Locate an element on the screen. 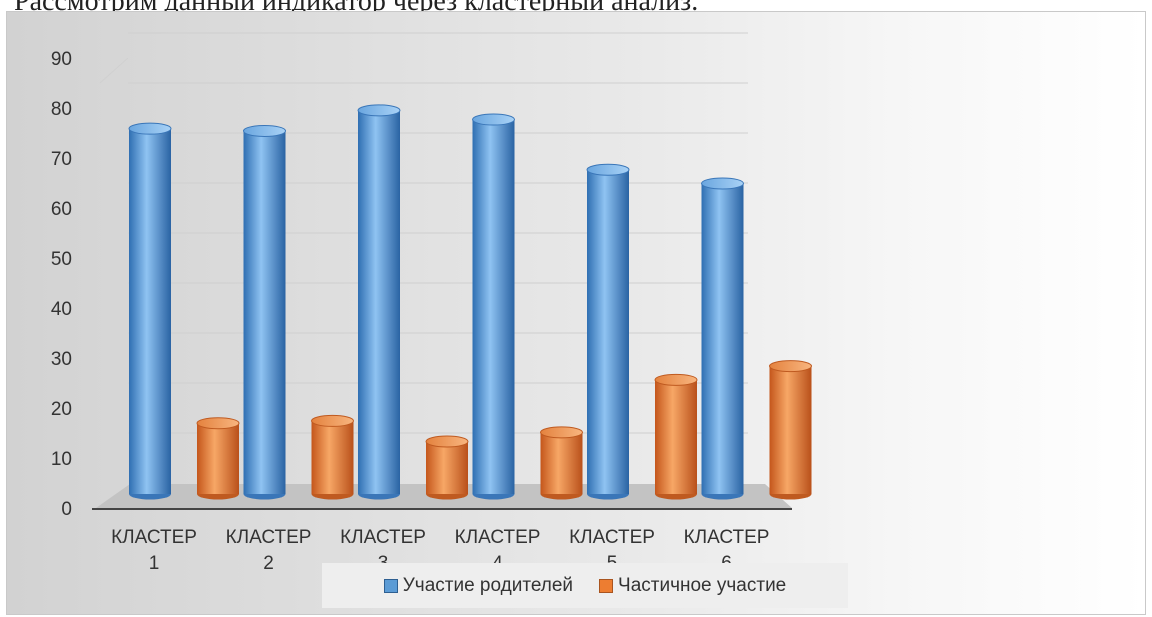 The image size is (1152, 617). y-axis-ticks: 0 10 20 30 40 50 60 70 80 90 is located at coordinates (61, 284).